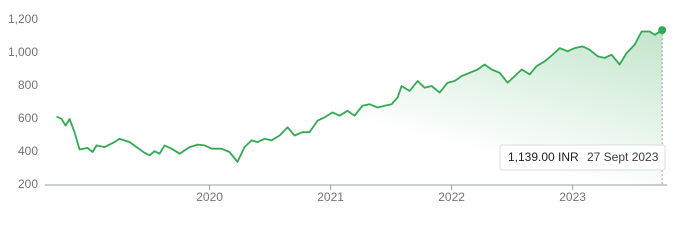  What do you see at coordinates (330, 197) in the screenshot?
I see `x-tick-label: 2021` at bounding box center [330, 197].